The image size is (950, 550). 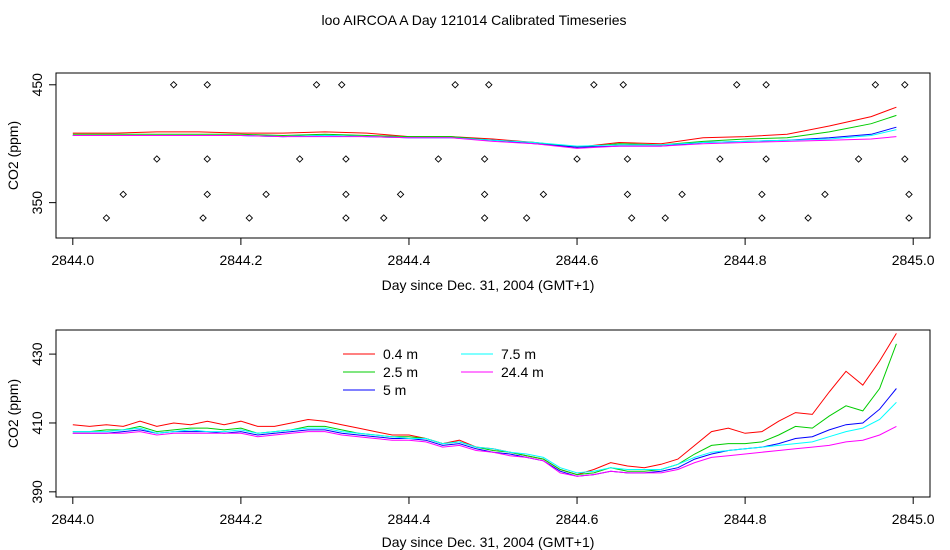 What do you see at coordinates (37, 203) in the screenshot?
I see `y-tick-label: 350` at bounding box center [37, 203].